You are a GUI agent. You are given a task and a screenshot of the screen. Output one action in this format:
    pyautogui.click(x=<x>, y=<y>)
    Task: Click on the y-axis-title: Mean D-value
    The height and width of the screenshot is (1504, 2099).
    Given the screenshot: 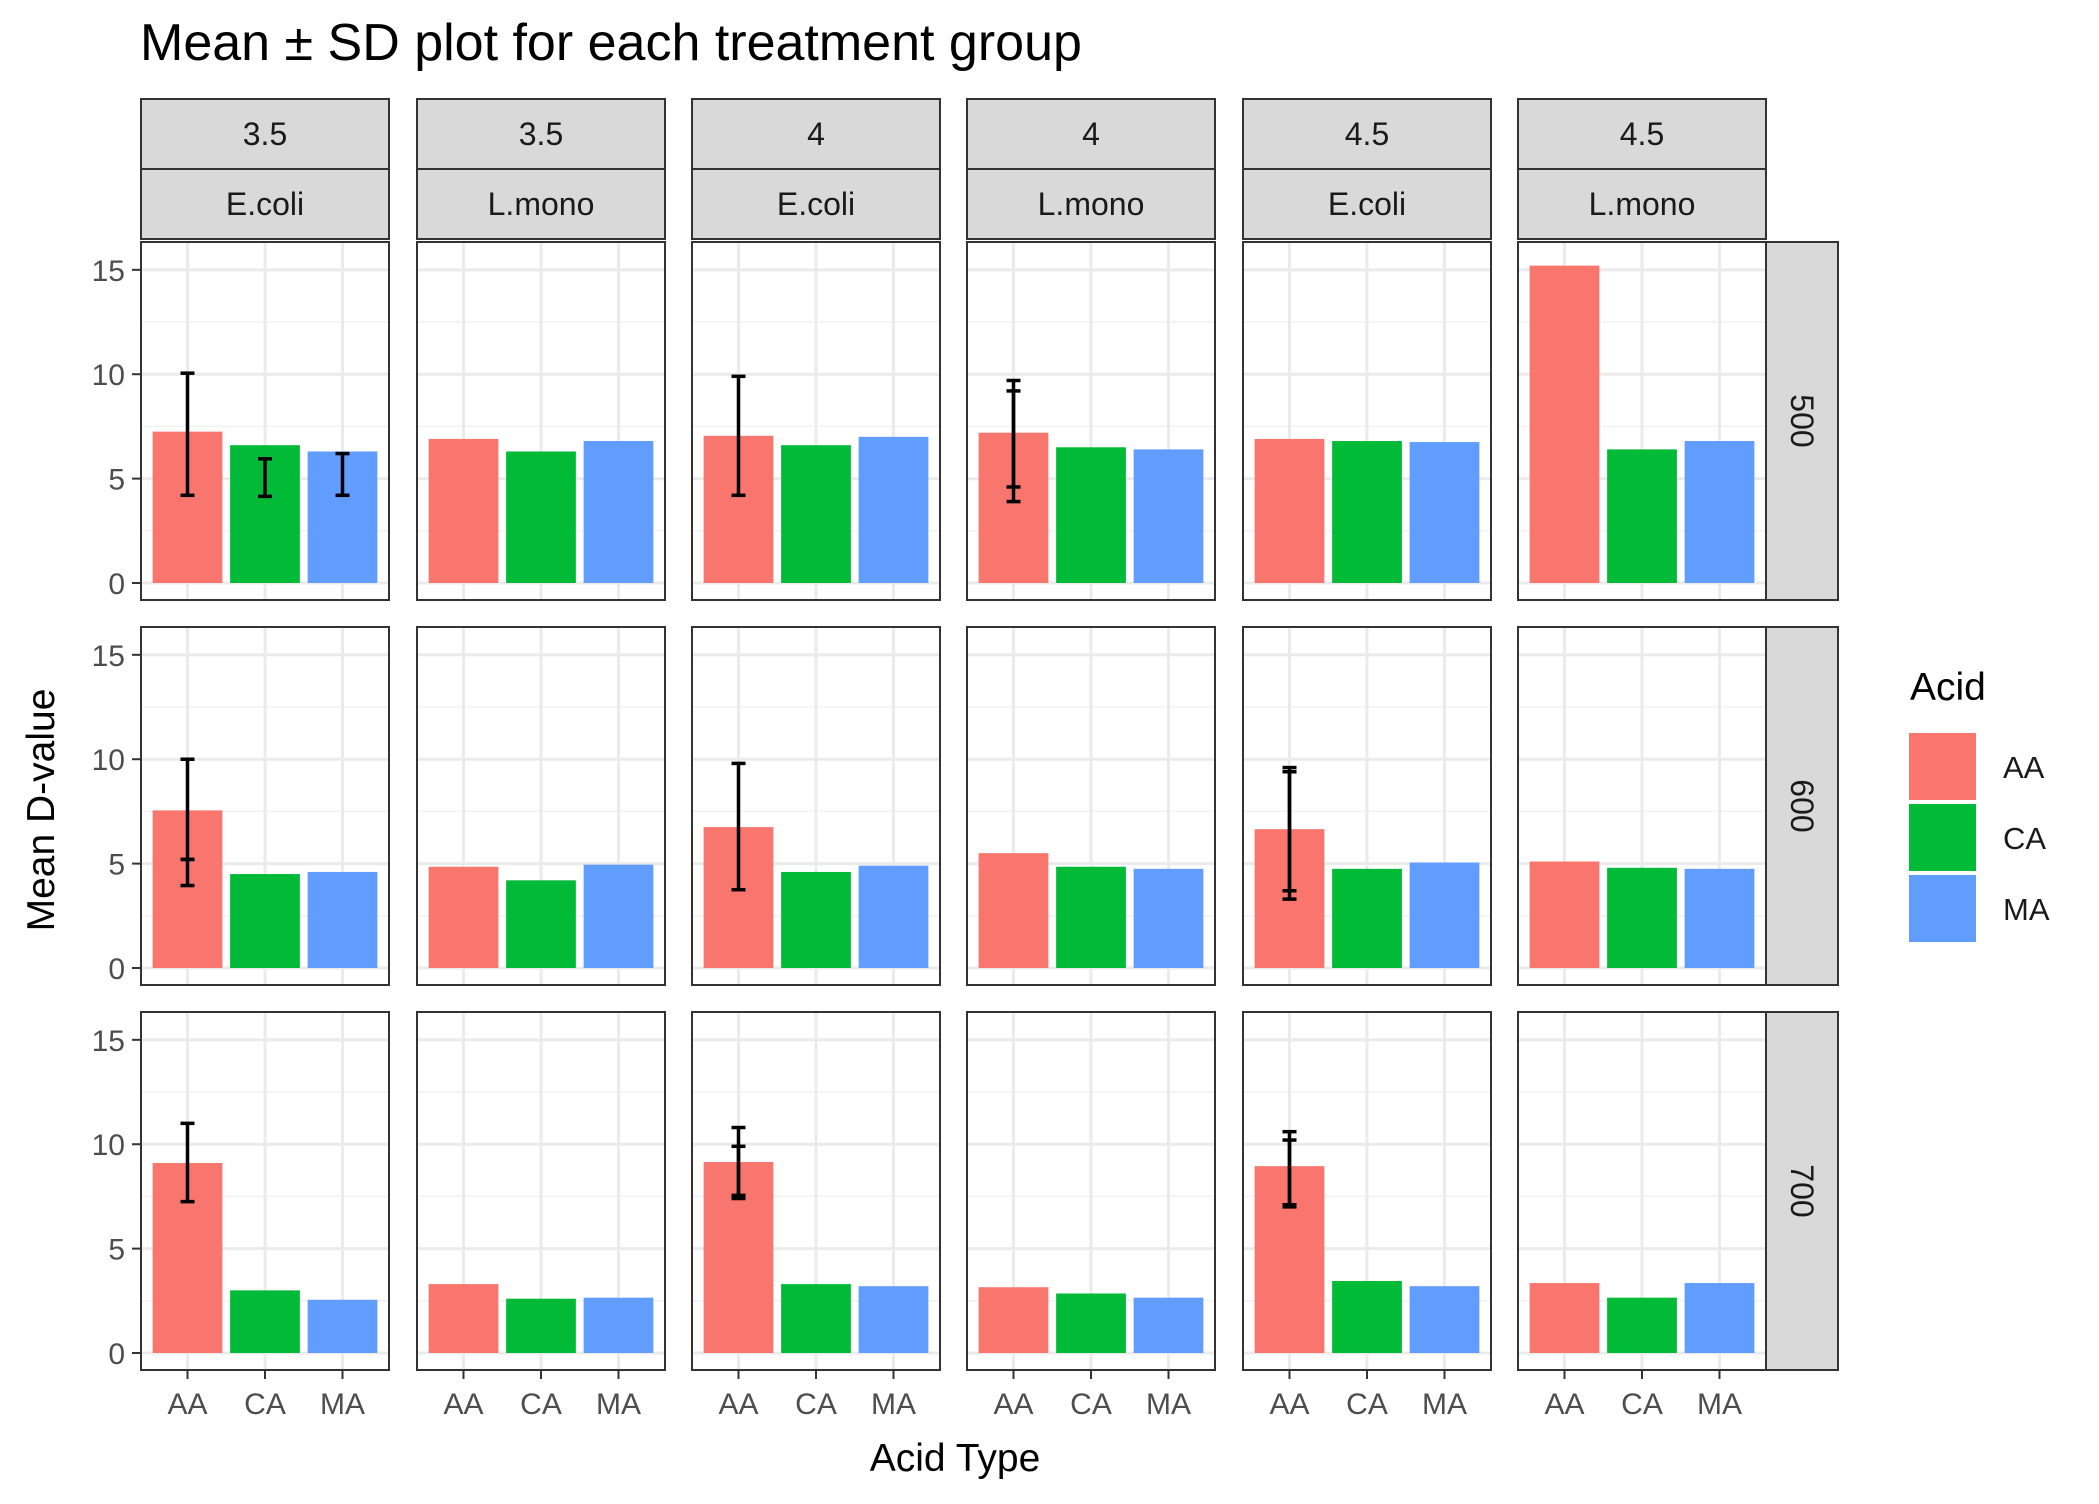 What is the action you would take?
    pyautogui.click(x=41, y=810)
    